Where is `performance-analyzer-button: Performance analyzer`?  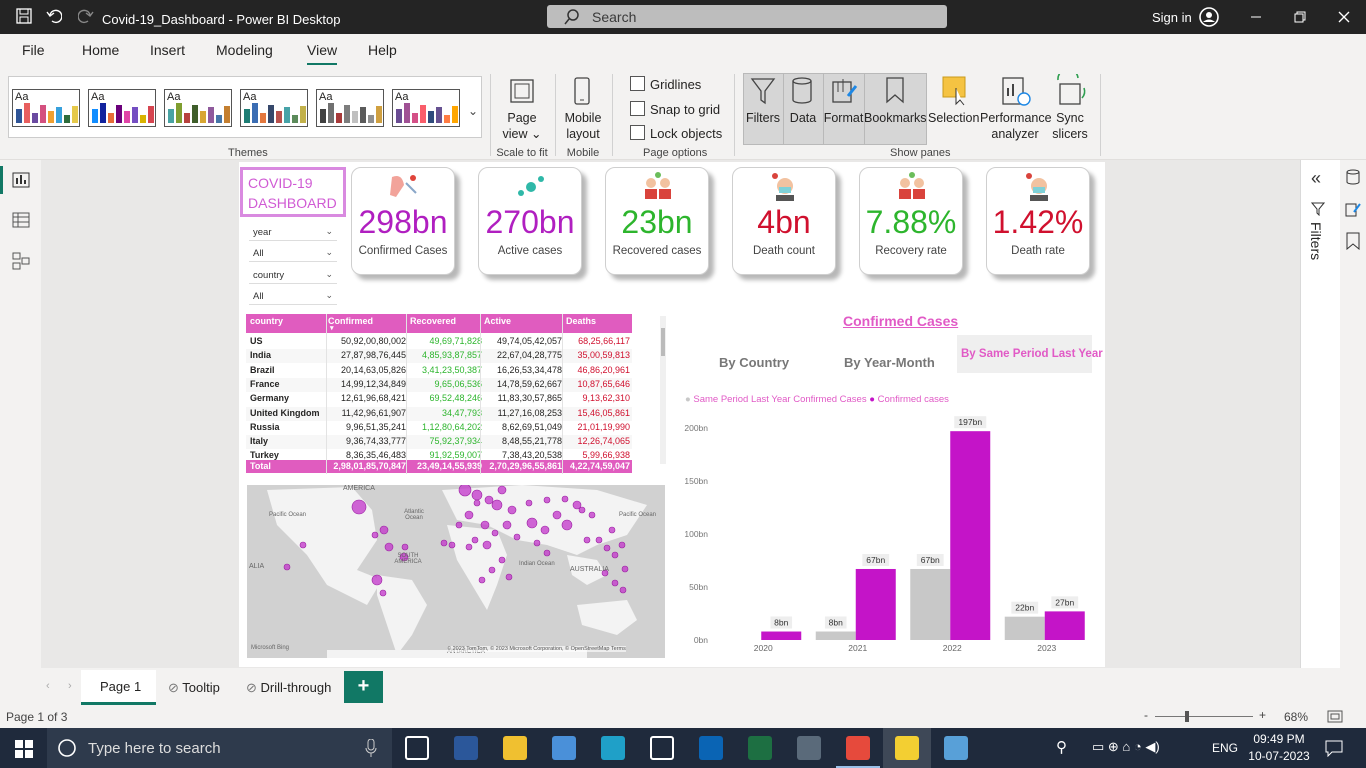 performance-analyzer-button: Performance analyzer is located at coordinates (1016, 126).